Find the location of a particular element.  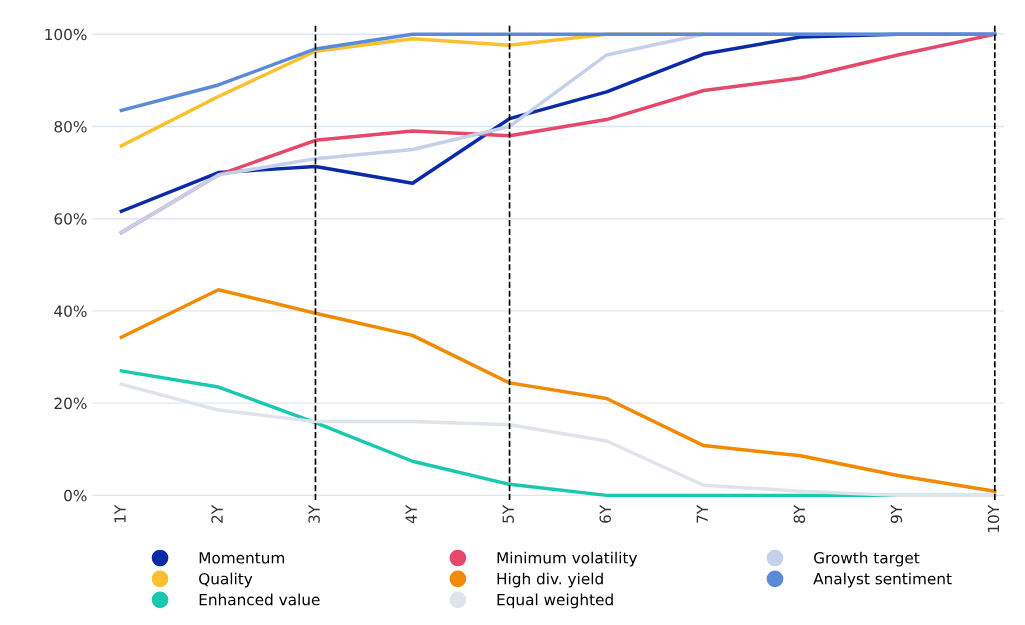

y-tick-label: 60% is located at coordinates (70, 219).